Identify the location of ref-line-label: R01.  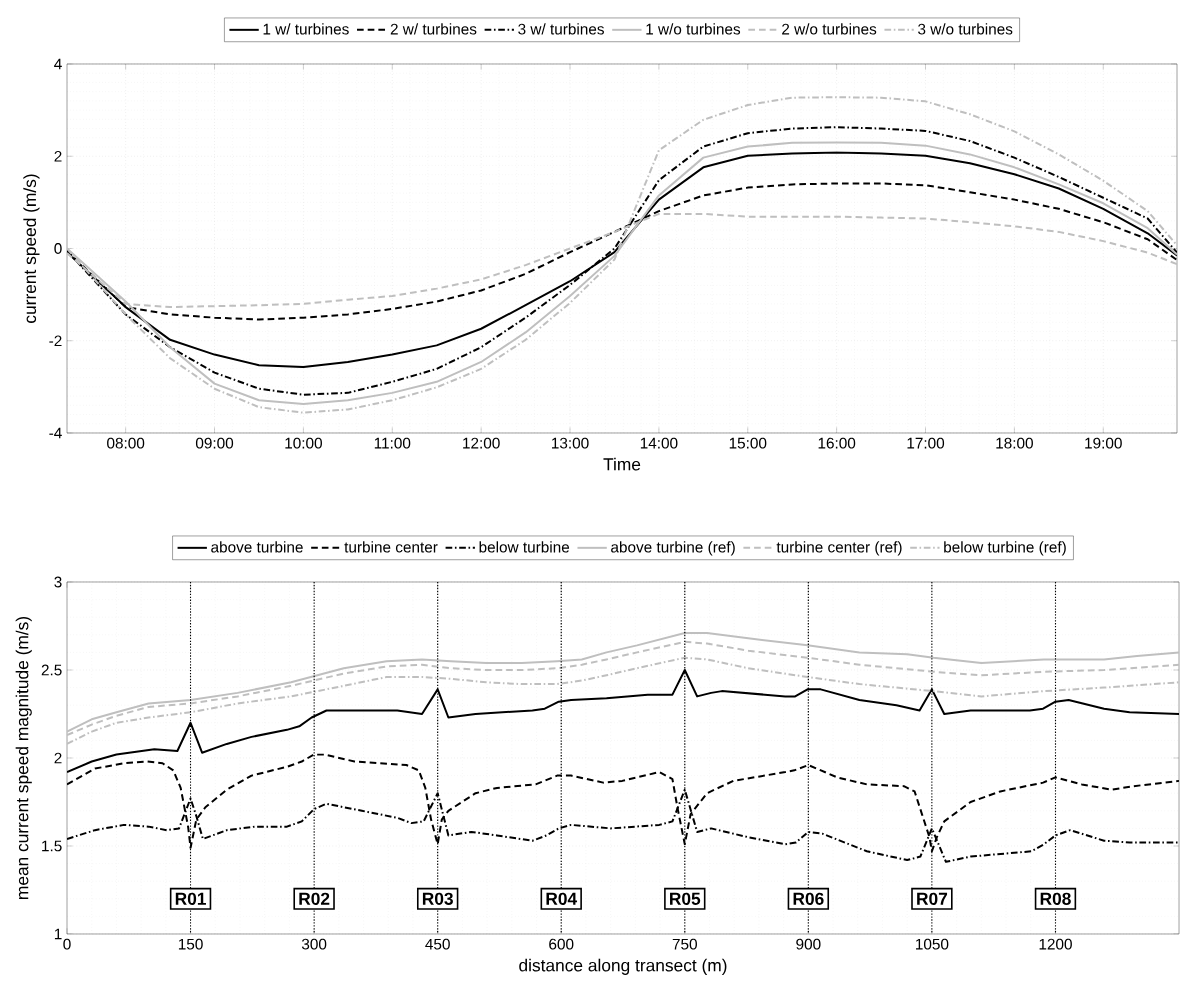
(190, 898).